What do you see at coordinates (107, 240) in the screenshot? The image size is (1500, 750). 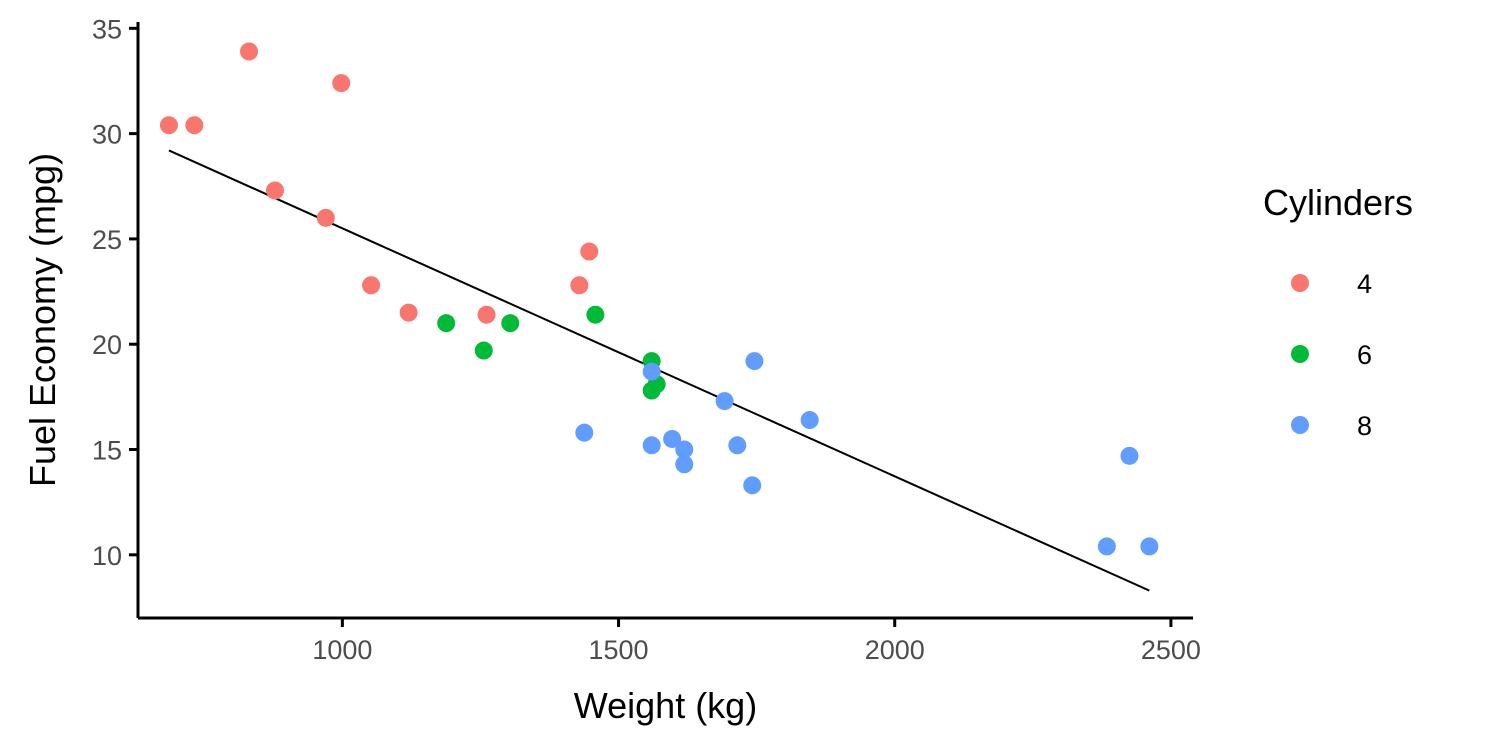 I see `y-tick-label: 25` at bounding box center [107, 240].